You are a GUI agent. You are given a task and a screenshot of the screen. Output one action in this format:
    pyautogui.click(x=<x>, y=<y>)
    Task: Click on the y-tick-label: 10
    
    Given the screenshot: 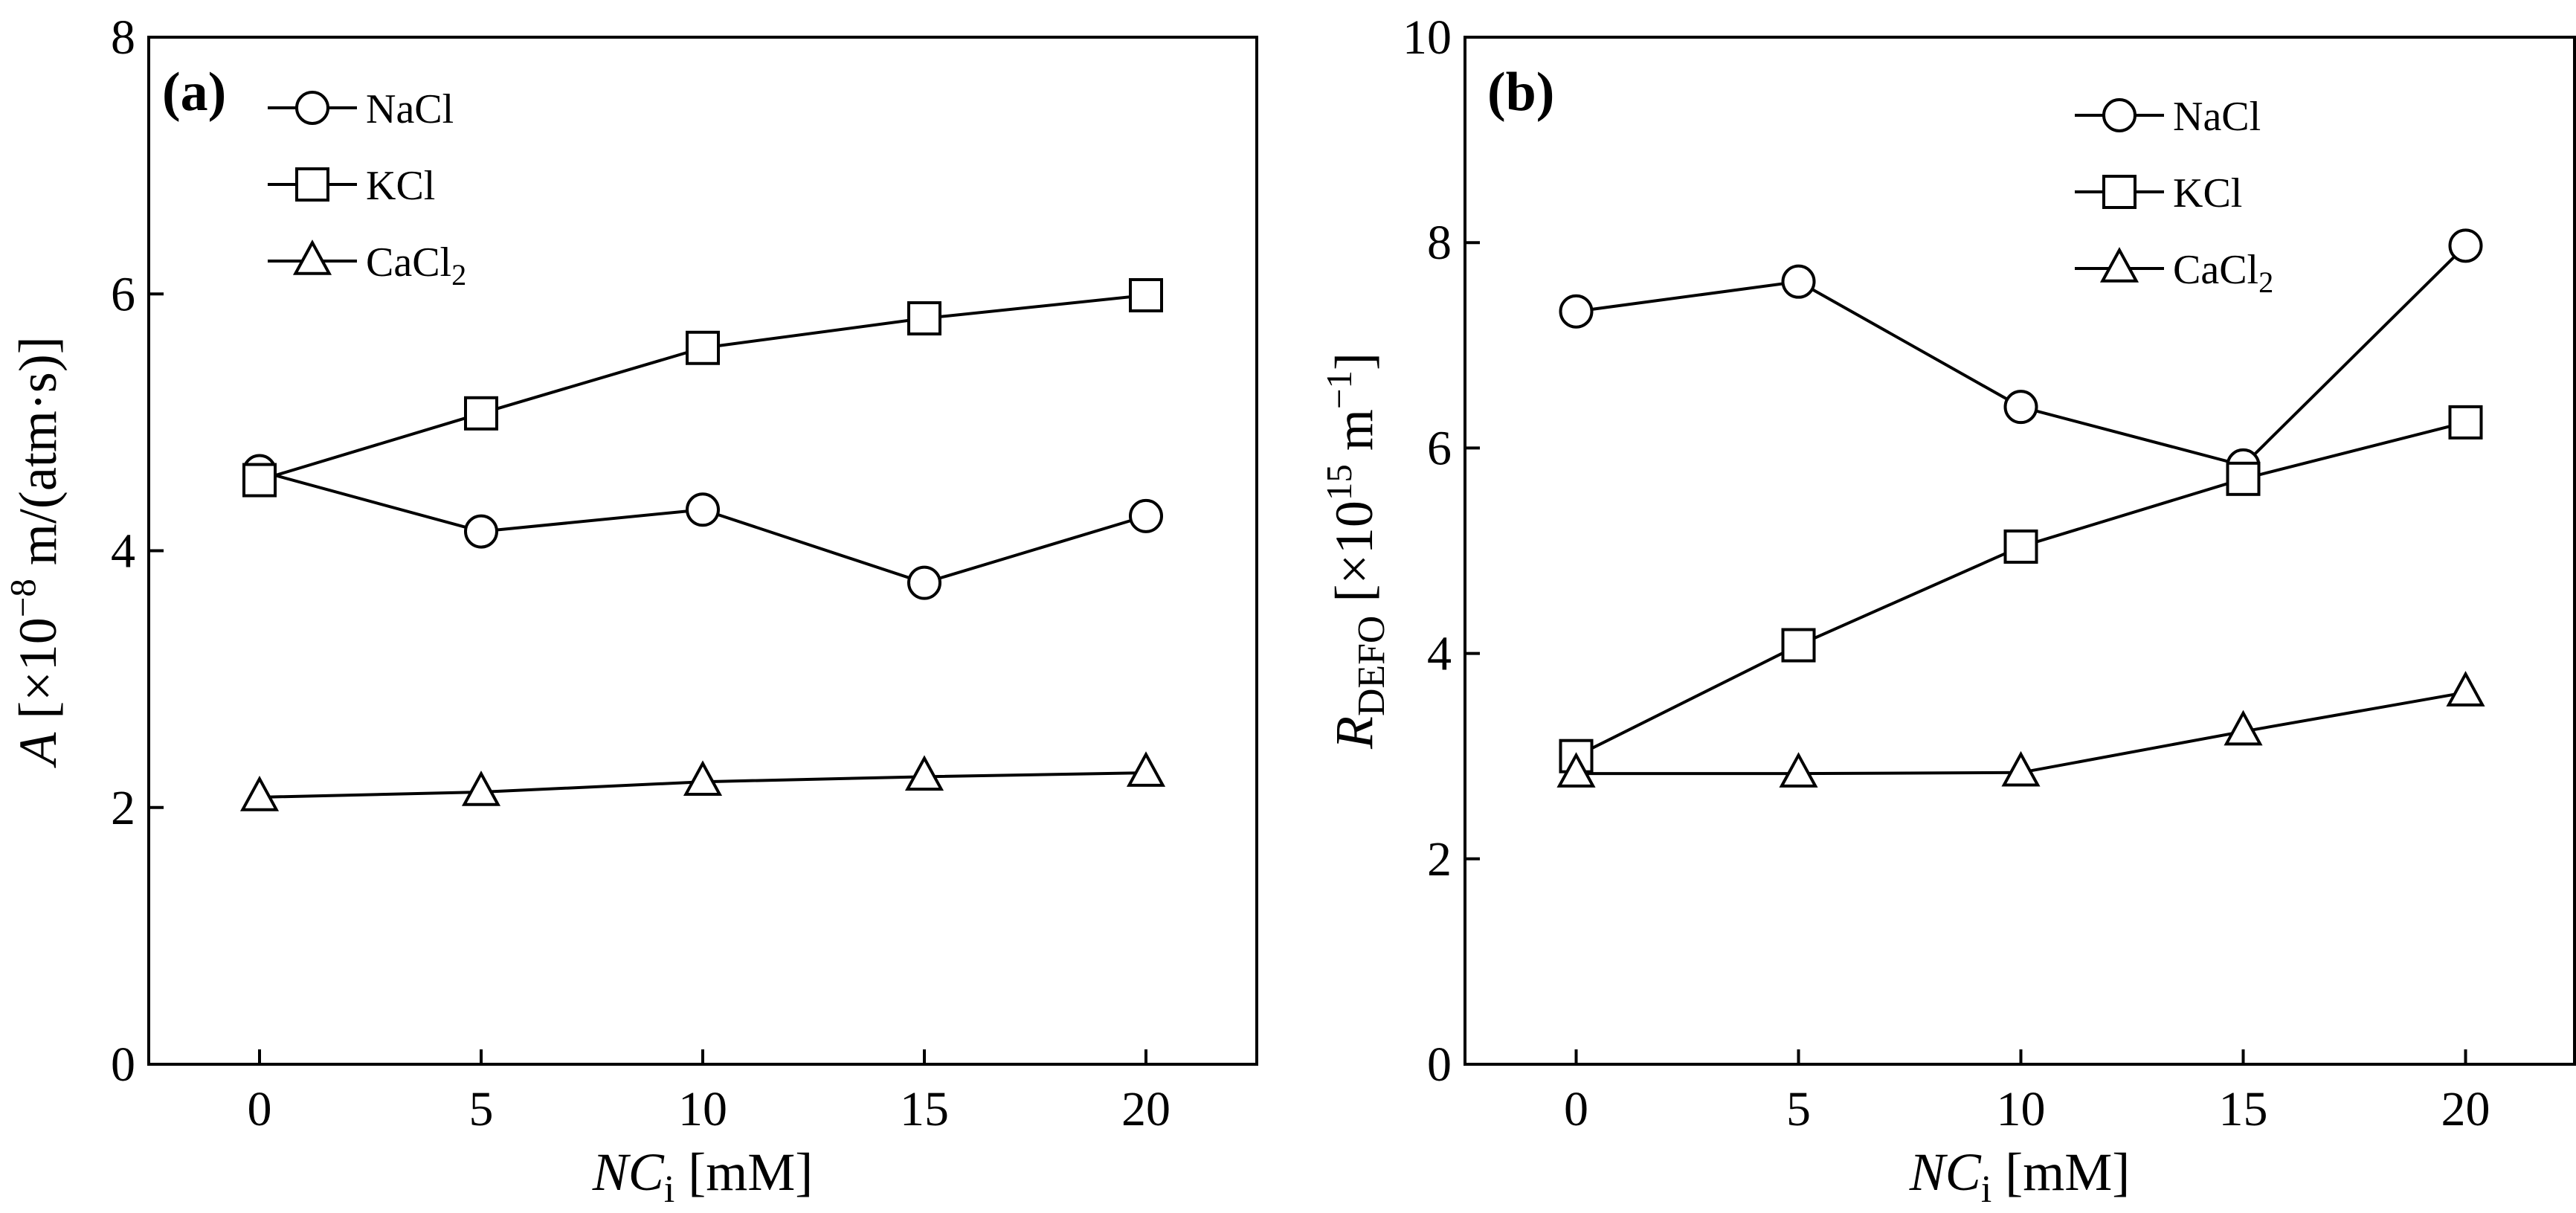 What is the action you would take?
    pyautogui.click(x=1427, y=38)
    